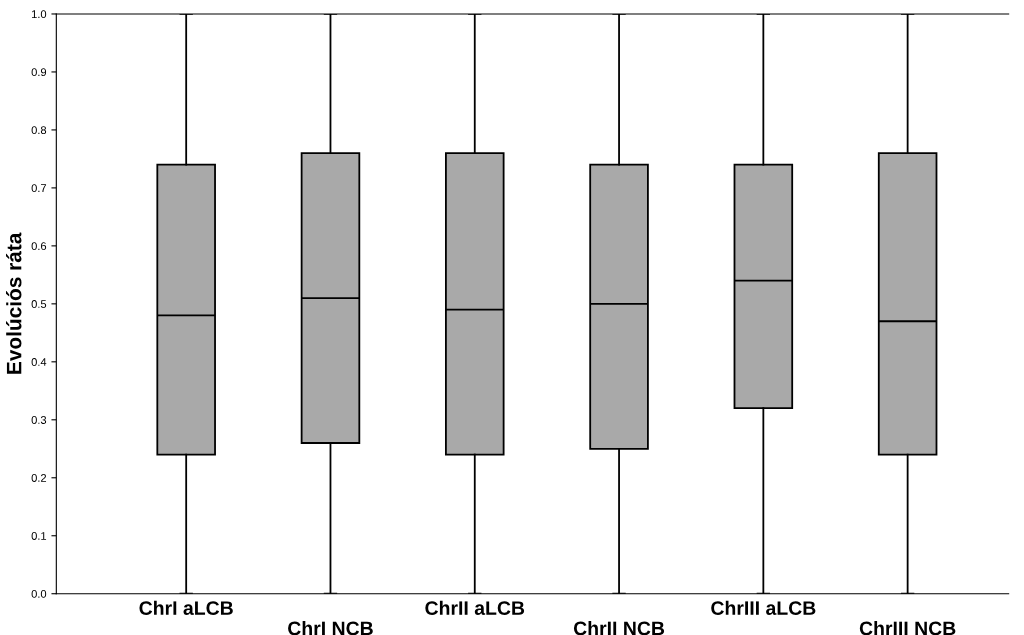 This screenshot has height=635, width=1024. What do you see at coordinates (186, 607) in the screenshot?
I see `x-tick-label: ChrI aLCB` at bounding box center [186, 607].